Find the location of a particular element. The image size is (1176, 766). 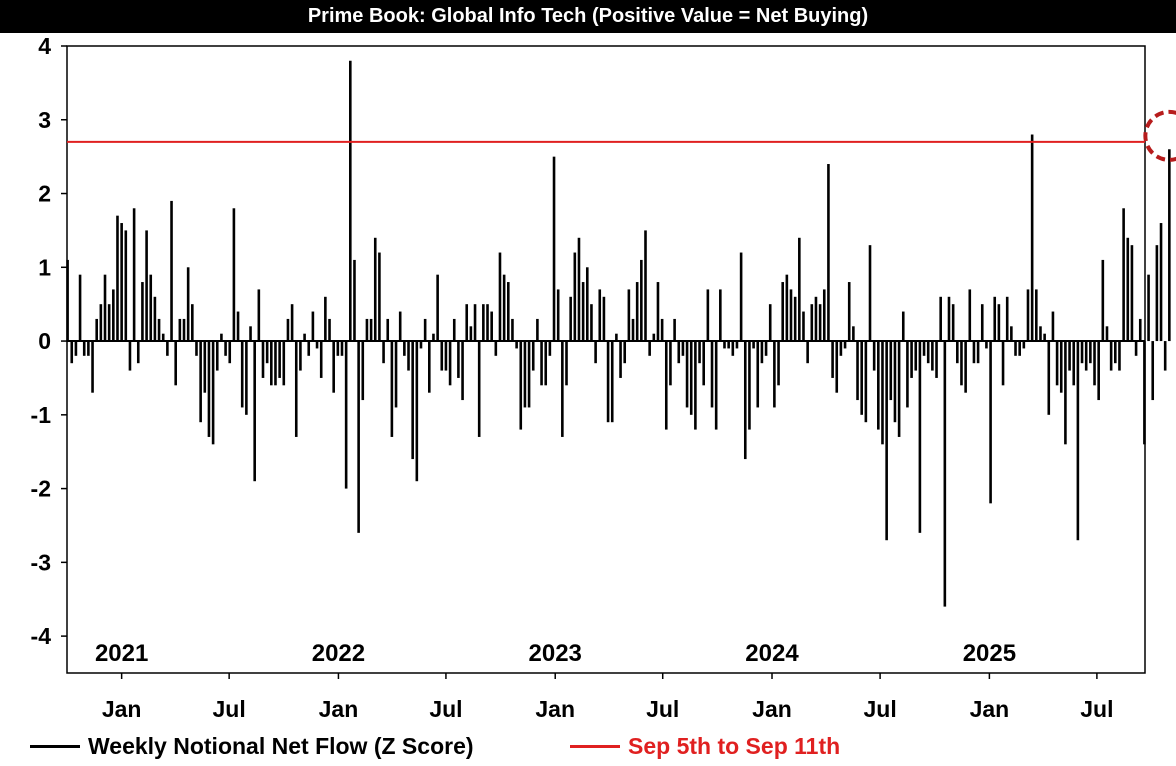

y-tick-label: -3 is located at coordinates (41, 562).